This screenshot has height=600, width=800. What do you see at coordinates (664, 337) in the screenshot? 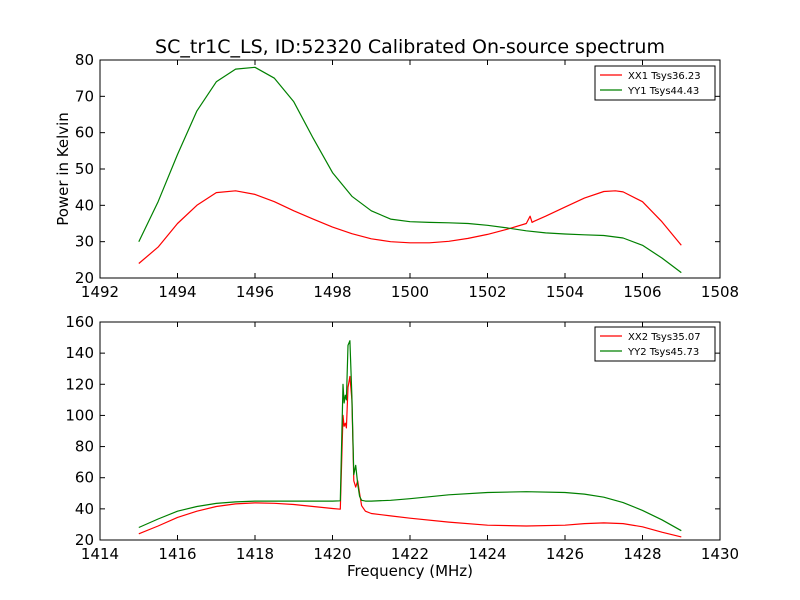
I see `legend-label: XX2 Tsys35.07` at bounding box center [664, 337].